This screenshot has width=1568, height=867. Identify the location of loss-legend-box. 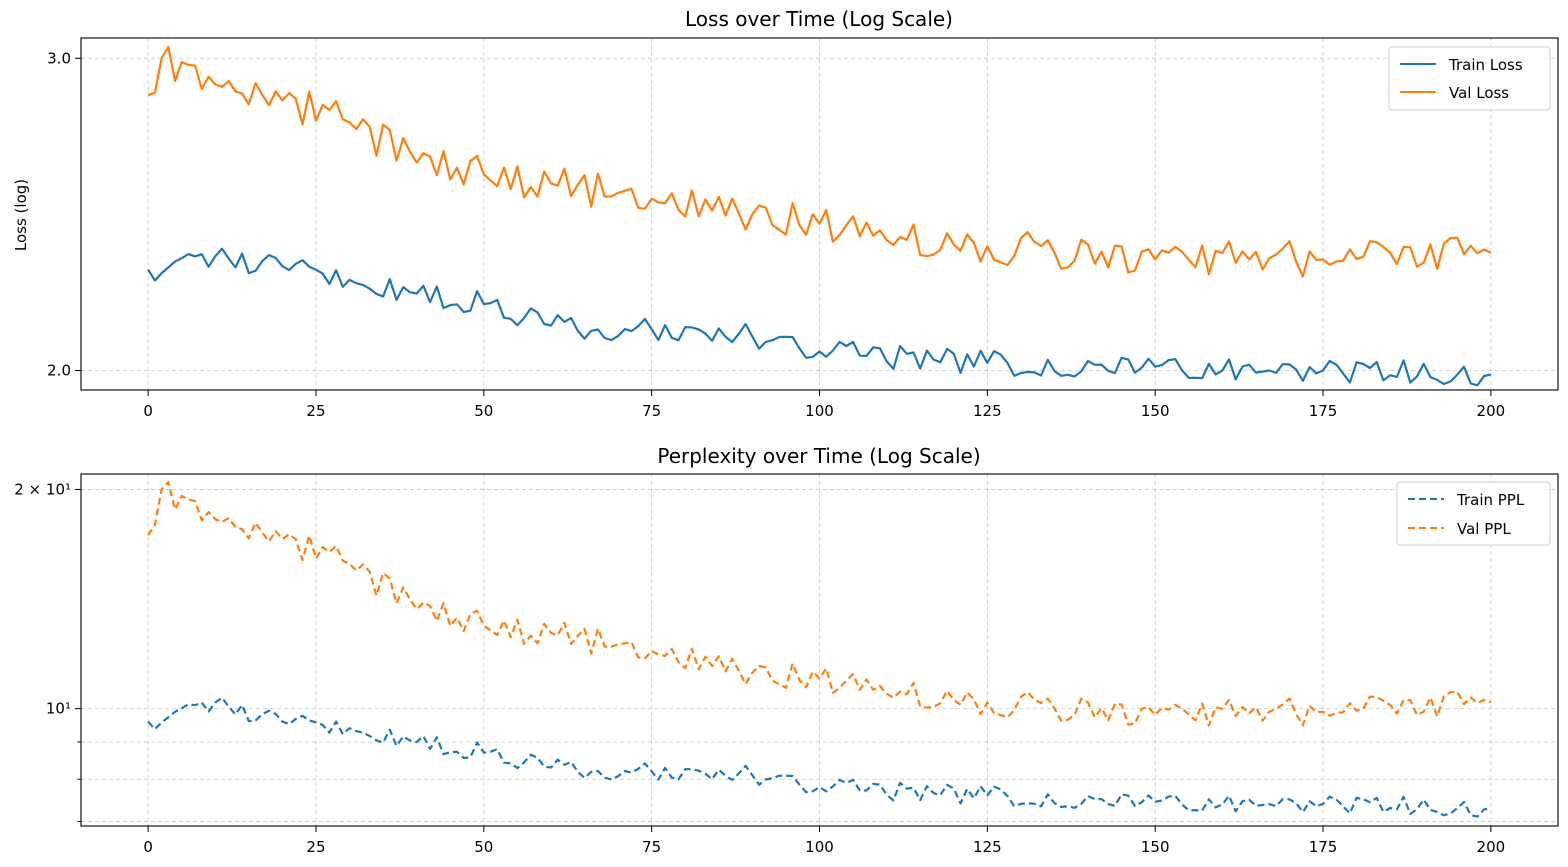
(1469, 78).